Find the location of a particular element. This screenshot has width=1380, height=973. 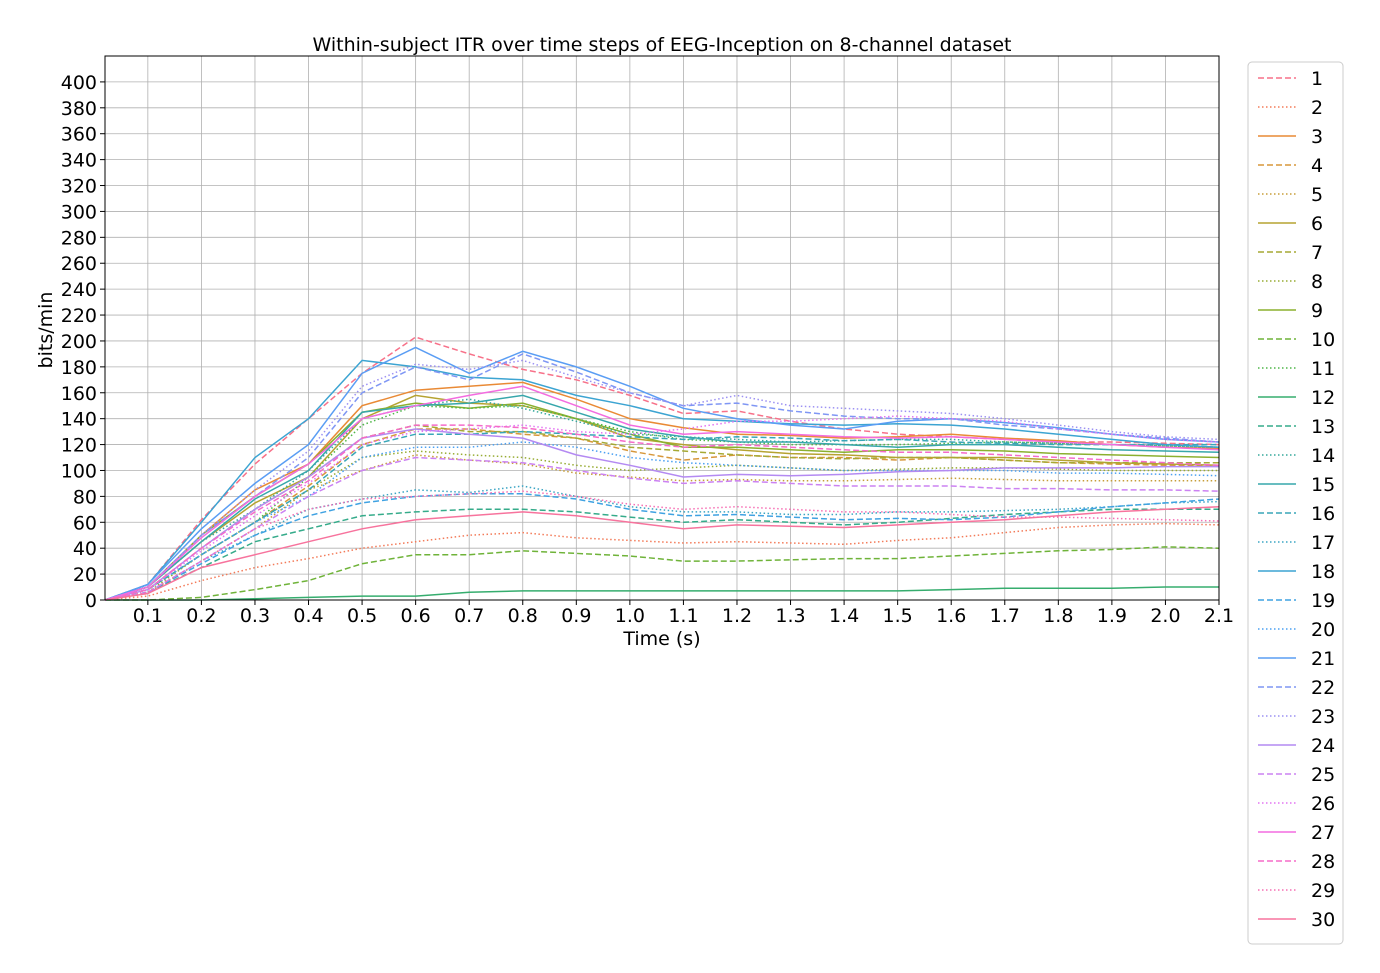

legend-label-25: 25 is located at coordinates (1323, 775).